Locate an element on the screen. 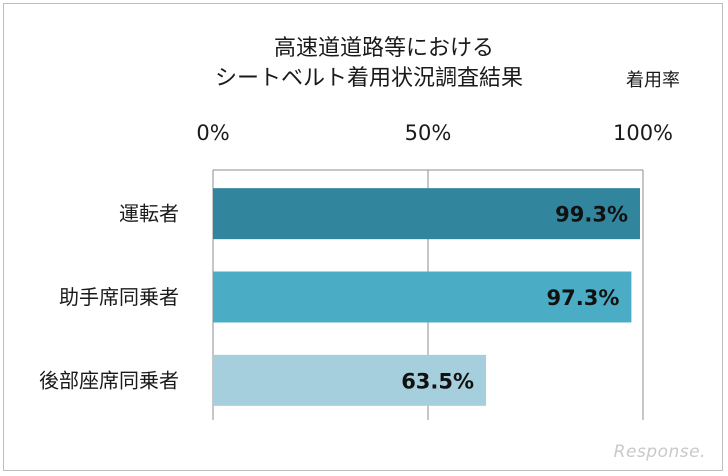  chart-title-line2: シートベルト着用状況調査結果 is located at coordinates (368, 78).